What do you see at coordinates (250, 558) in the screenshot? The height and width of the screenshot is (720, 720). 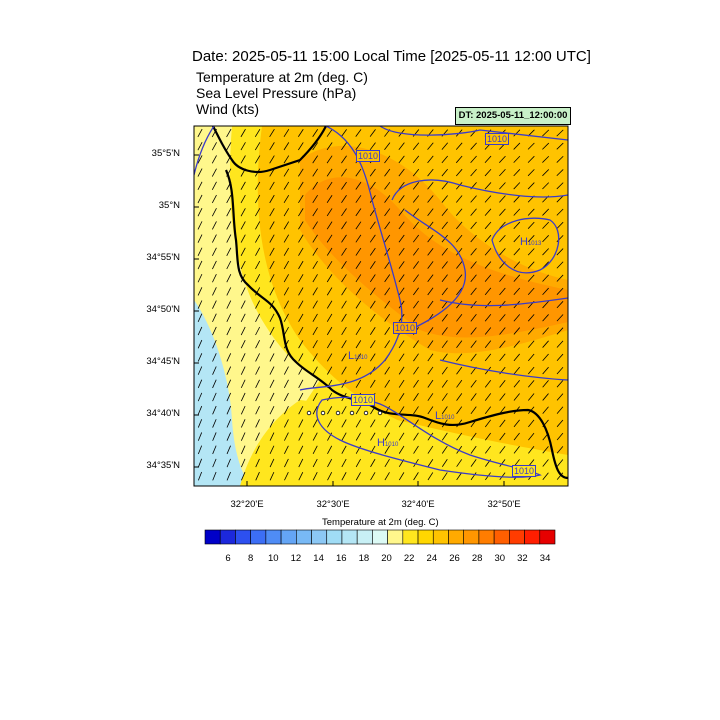 I see `colorbar-tick-label: 8` at bounding box center [250, 558].